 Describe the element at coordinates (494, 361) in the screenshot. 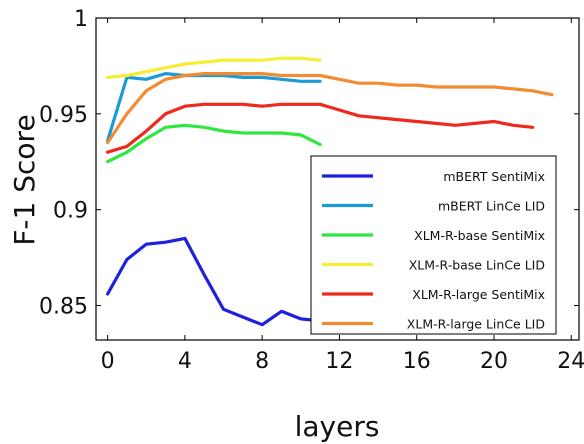

I see `x-tick-label: 20` at that location.